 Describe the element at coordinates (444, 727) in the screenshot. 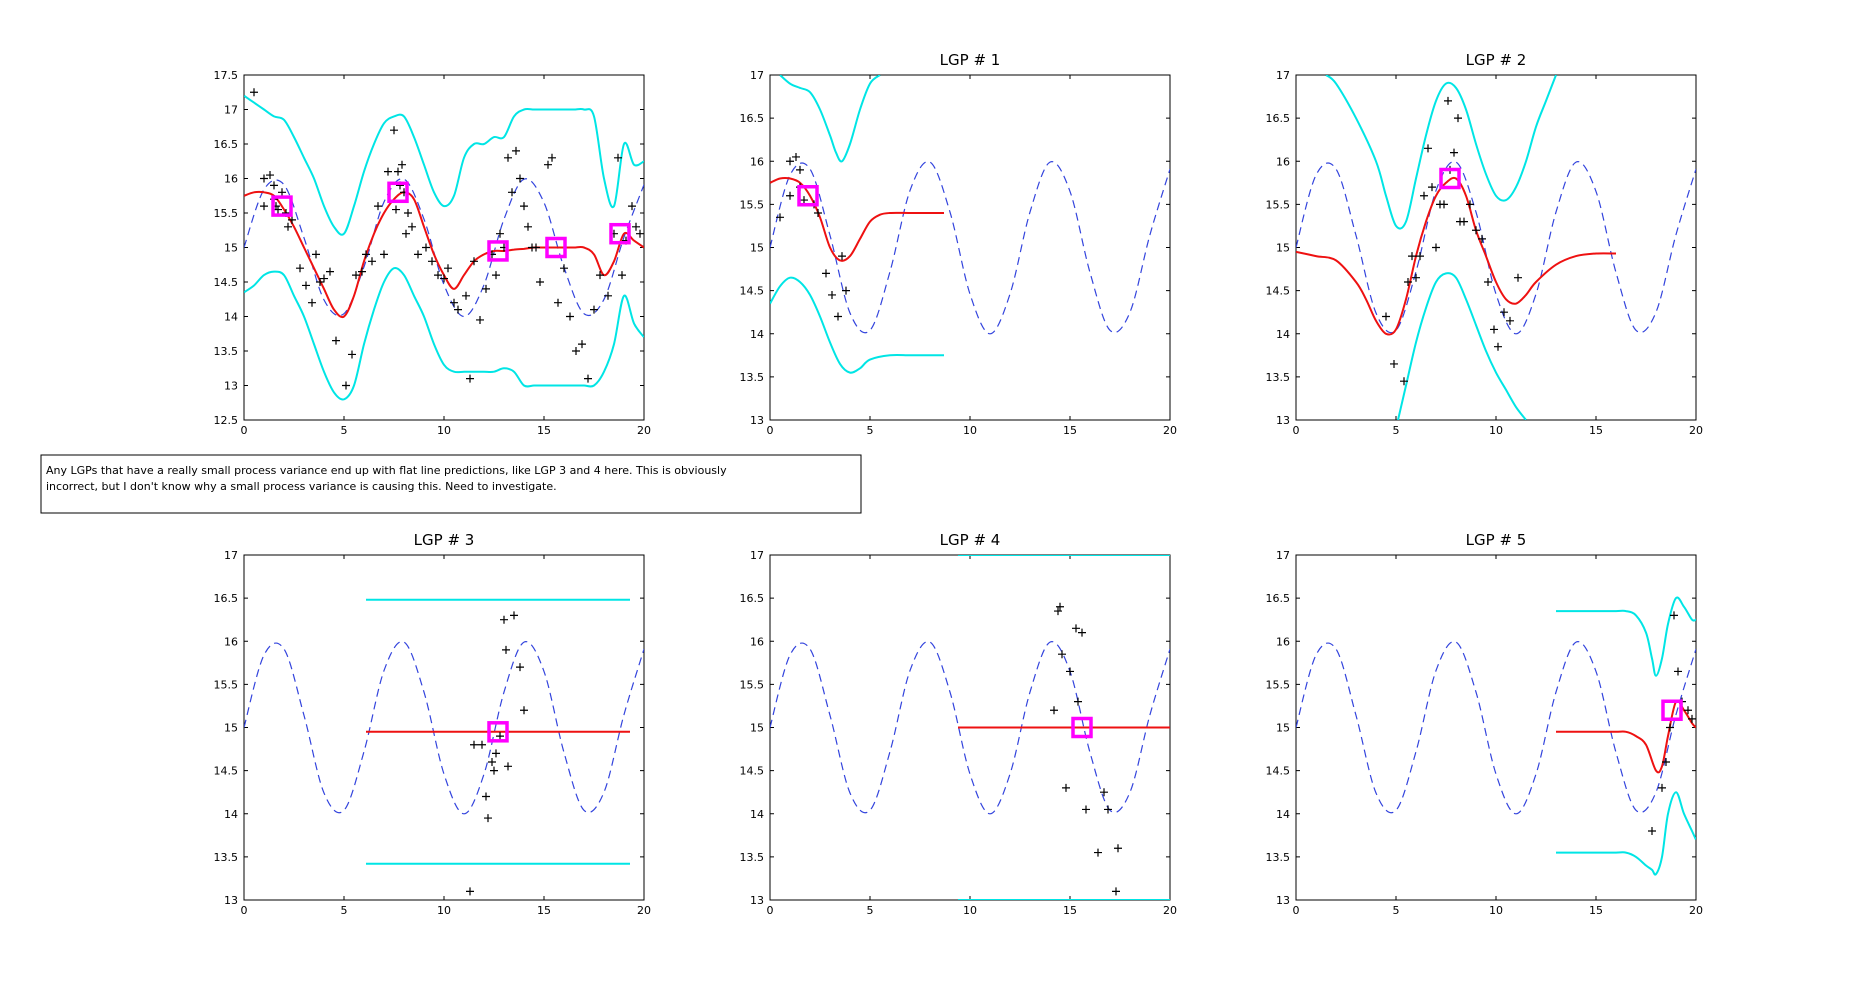

I see `true-function-line` at that location.